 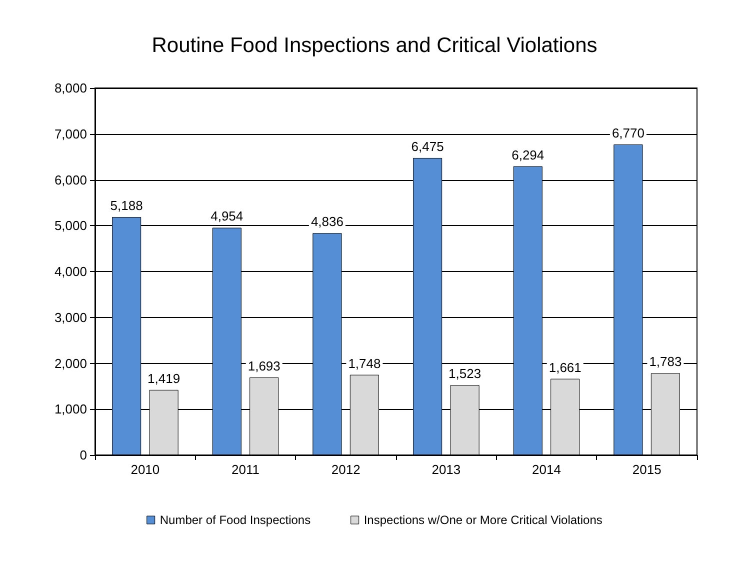 I want to click on x-tick-label: 2014, so click(x=546, y=469).